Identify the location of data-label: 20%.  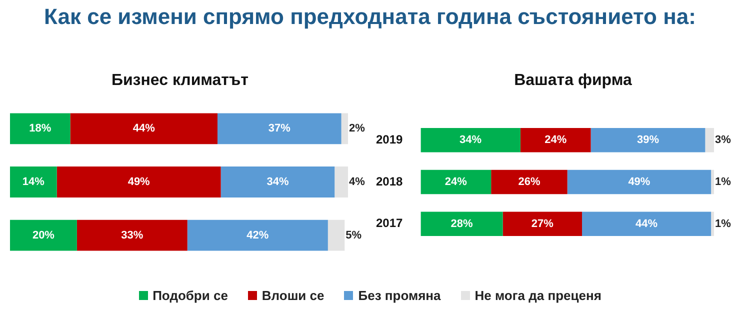
(43, 235).